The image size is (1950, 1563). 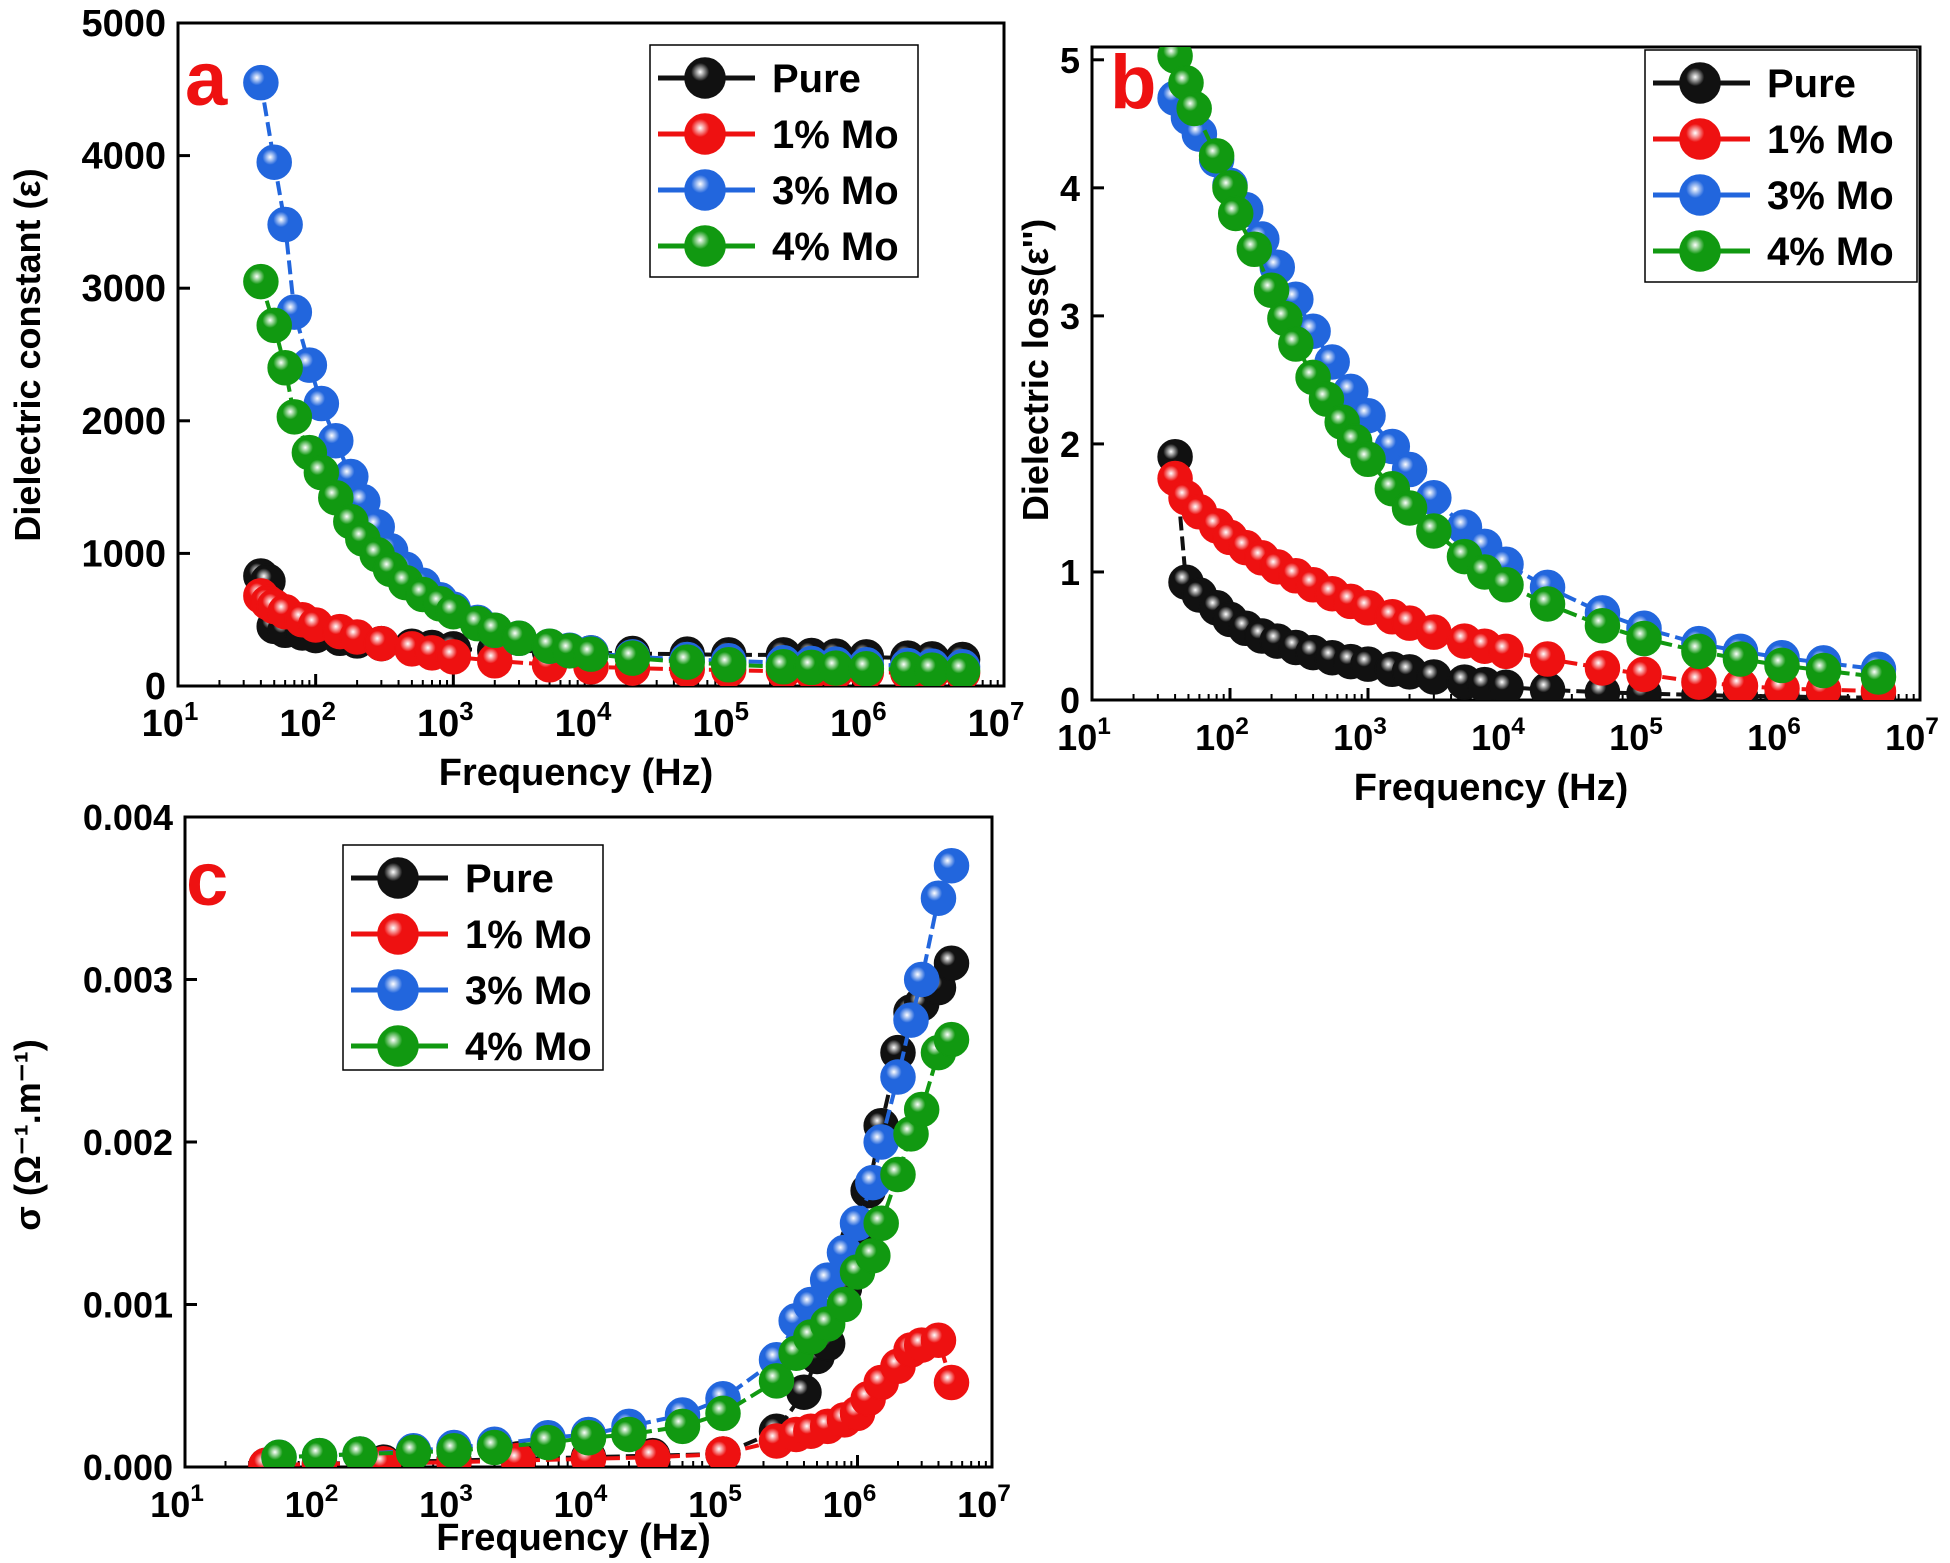 I want to click on y-axis-label-a: Dielectric constant (ε), so click(x=27, y=354).